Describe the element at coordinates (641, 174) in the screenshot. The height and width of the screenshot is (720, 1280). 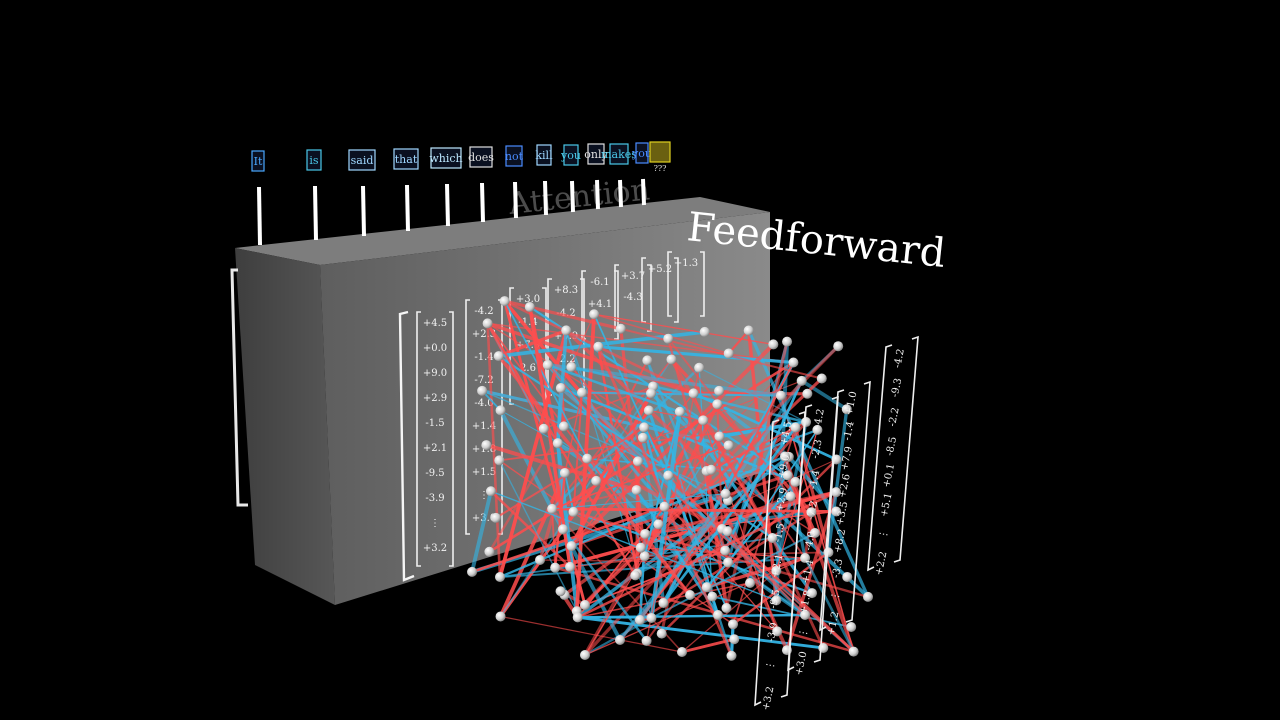
I see `token: you` at that location.